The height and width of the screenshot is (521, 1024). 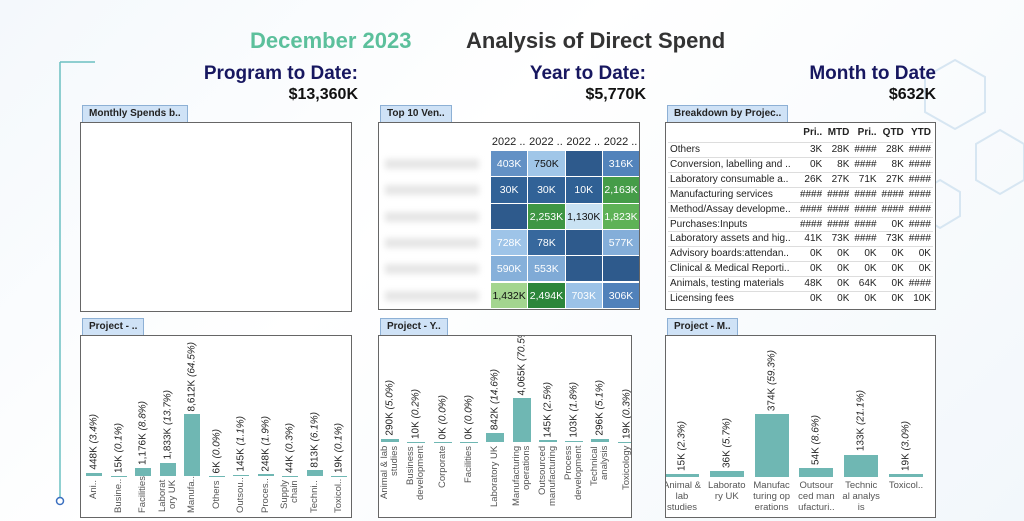 What do you see at coordinates (495, 399) in the screenshot?
I see `value-label: 842K (14.6%)` at bounding box center [495, 399].